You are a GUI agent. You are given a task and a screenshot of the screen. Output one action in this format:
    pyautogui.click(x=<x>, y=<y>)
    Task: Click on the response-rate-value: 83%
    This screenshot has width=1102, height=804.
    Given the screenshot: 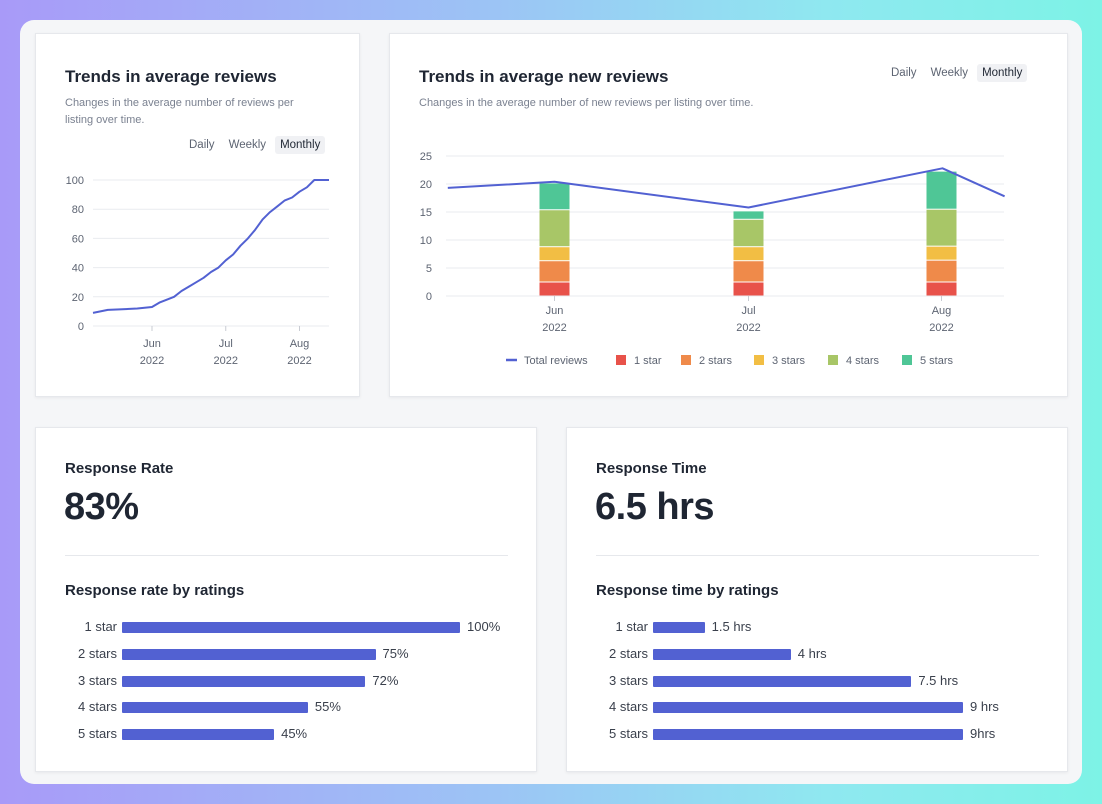 What is the action you would take?
    pyautogui.click(x=101, y=507)
    